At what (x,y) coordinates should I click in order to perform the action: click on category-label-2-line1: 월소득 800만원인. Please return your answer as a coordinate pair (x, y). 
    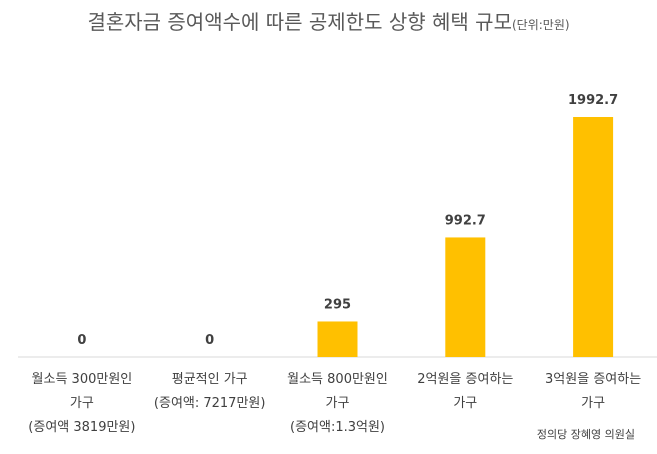
    Looking at the image, I should click on (337, 379).